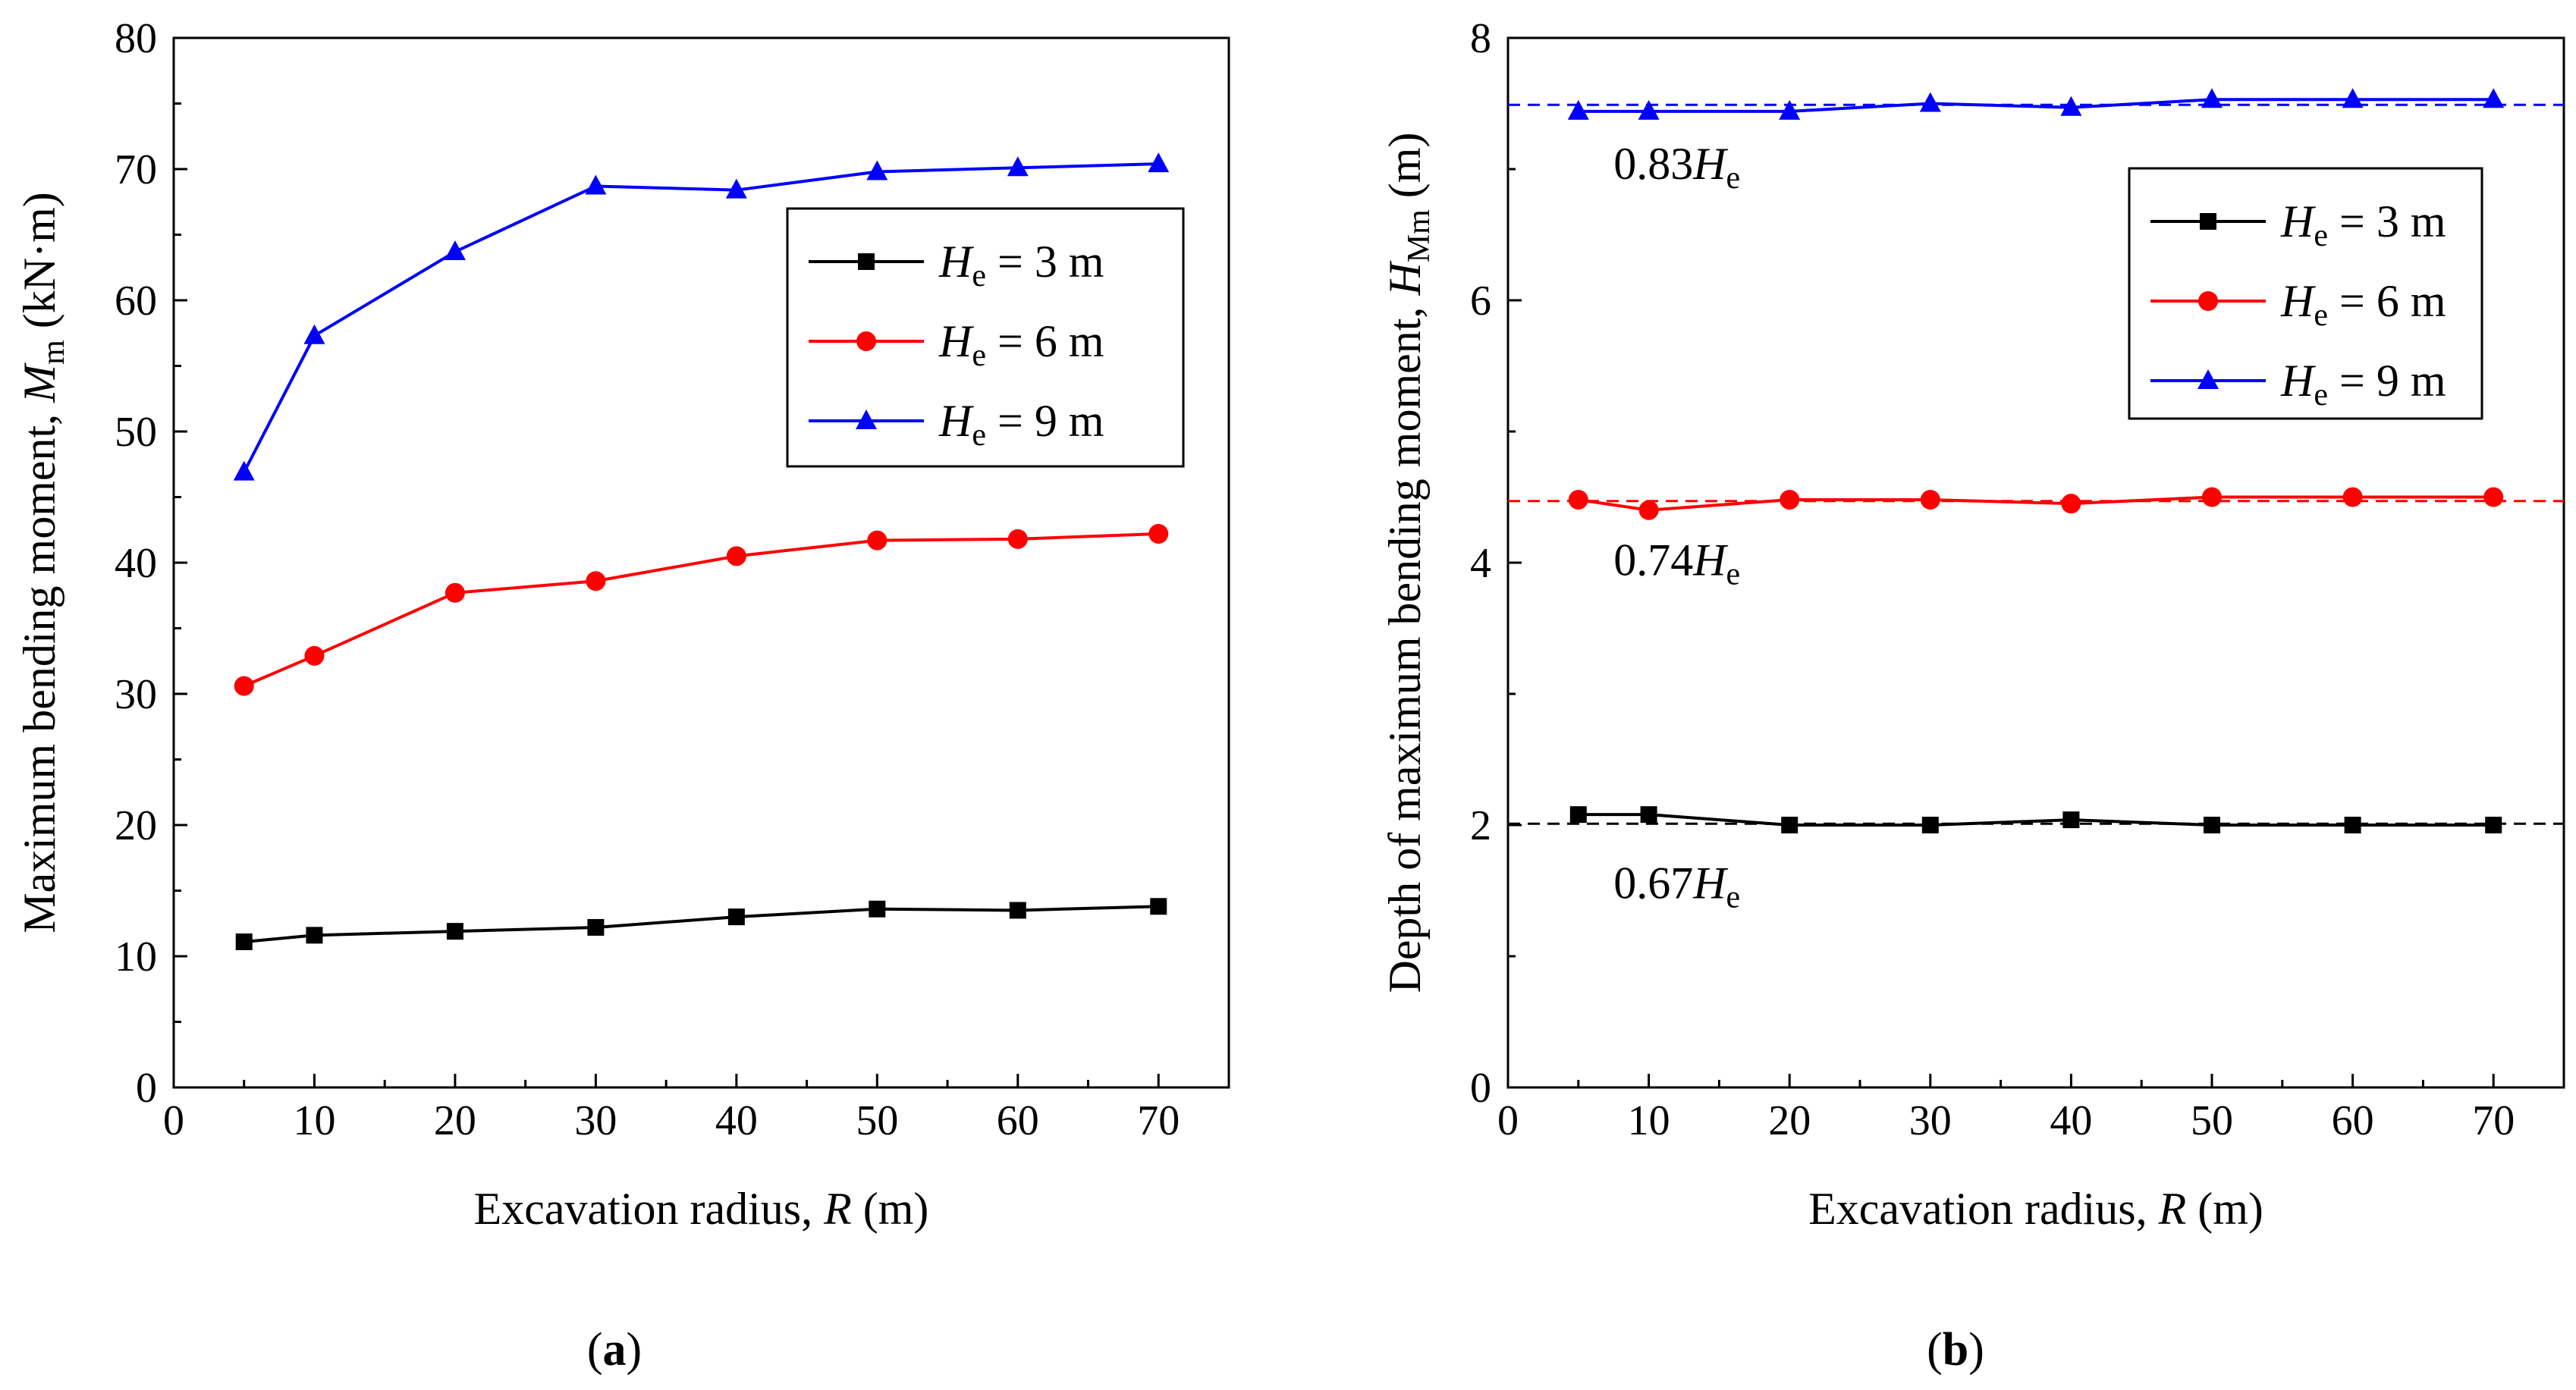 The image size is (2576, 1390). Describe the element at coordinates (1480, 301) in the screenshot. I see `y-tick-label: 6` at that location.